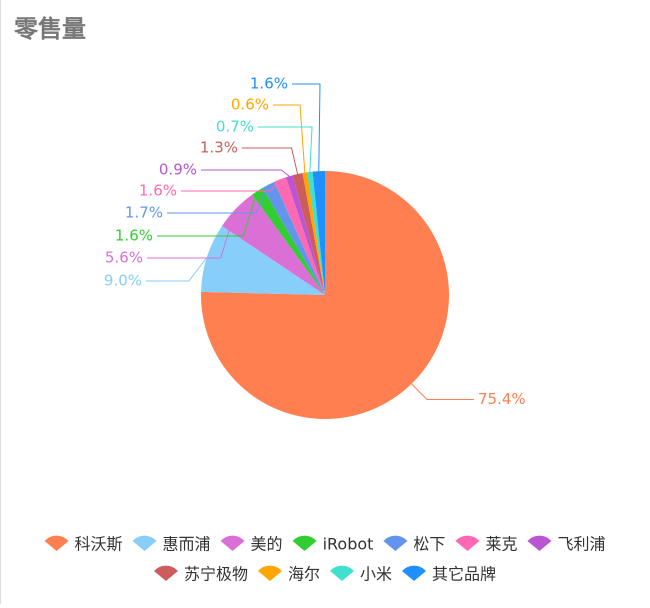  Describe the element at coordinates (267, 544) in the screenshot. I see `legend-label: 美的` at that location.